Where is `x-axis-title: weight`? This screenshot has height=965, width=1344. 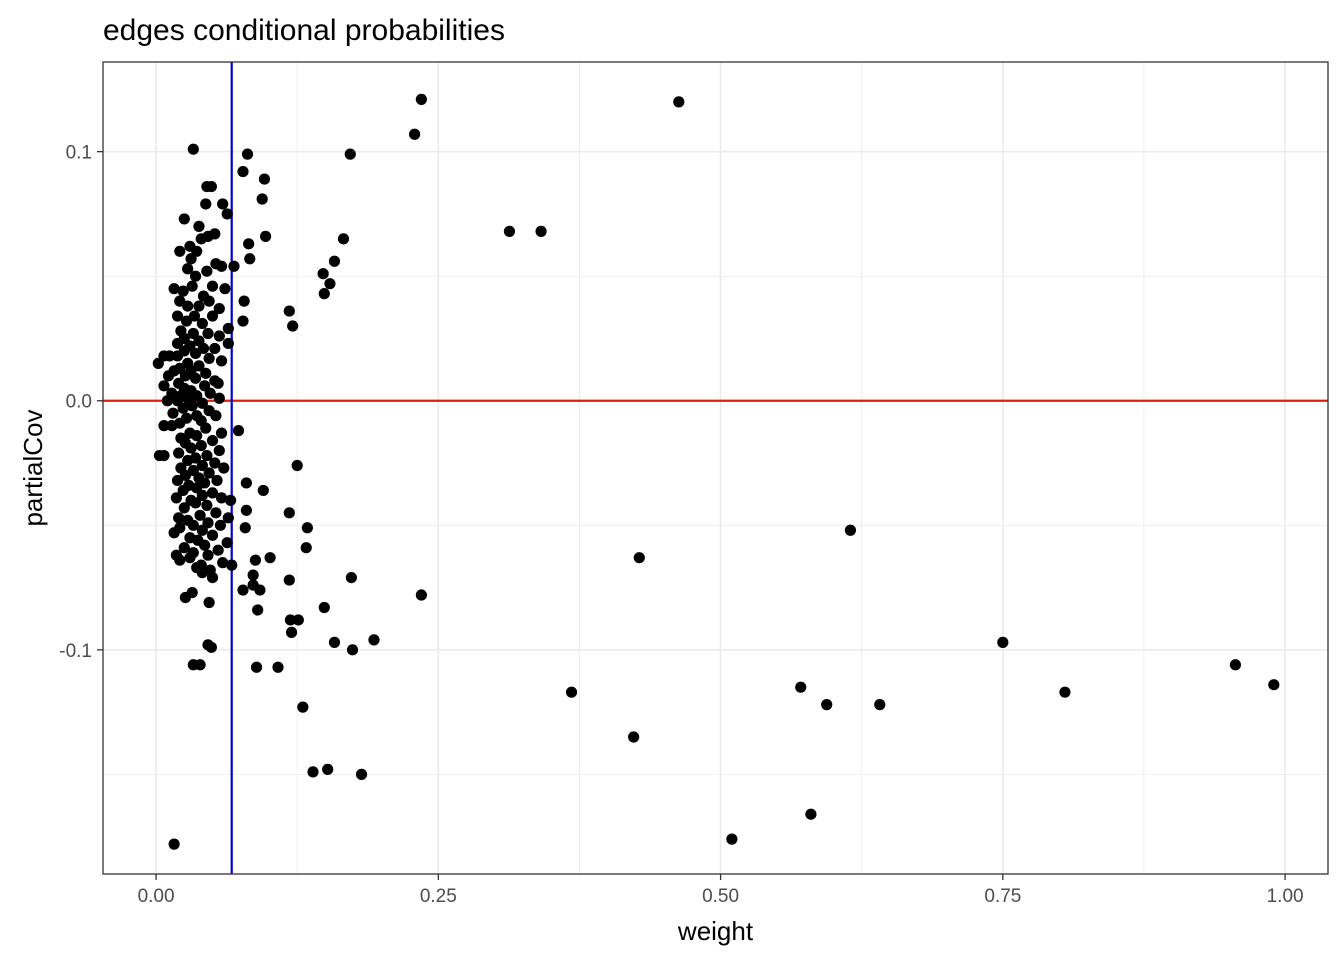
x-axis-title: weight is located at coordinates (715, 931).